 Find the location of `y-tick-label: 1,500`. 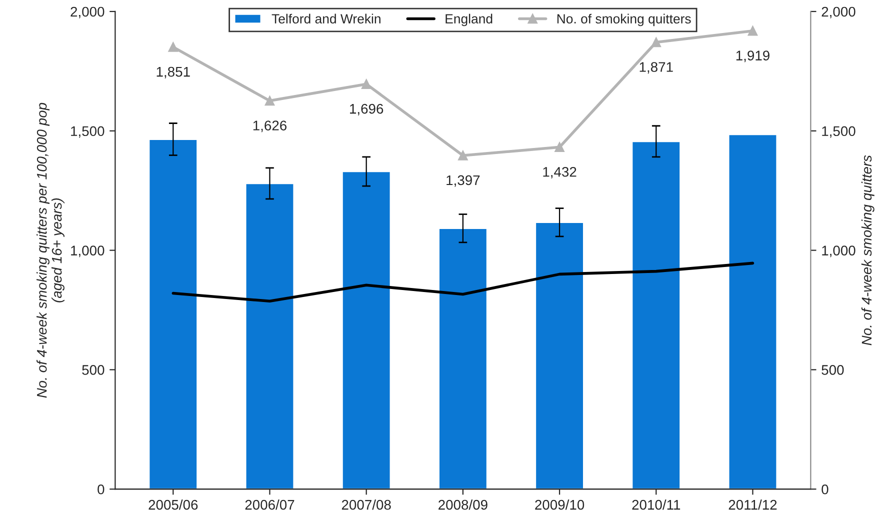

y-tick-label: 1,500 is located at coordinates (87, 132).